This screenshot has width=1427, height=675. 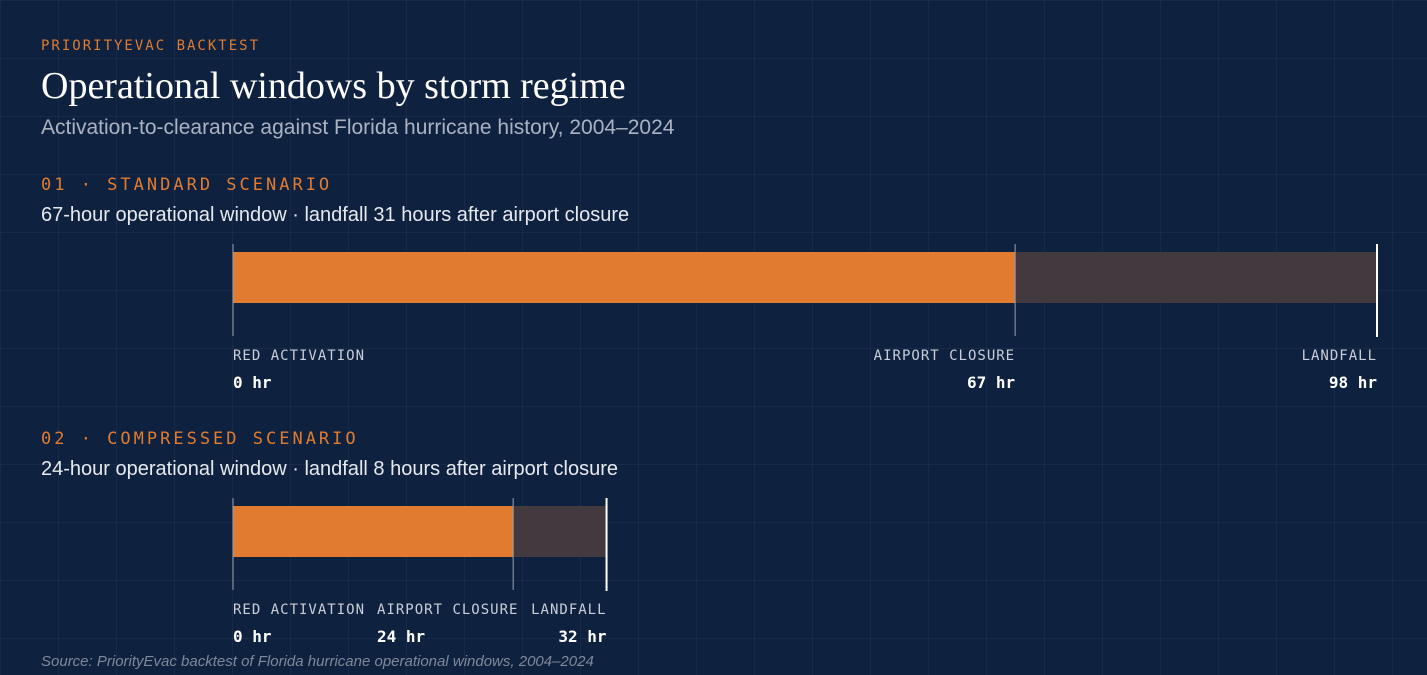 I want to click on scenario-2-milestone-value-3: 32 hr, so click(x=582, y=636).